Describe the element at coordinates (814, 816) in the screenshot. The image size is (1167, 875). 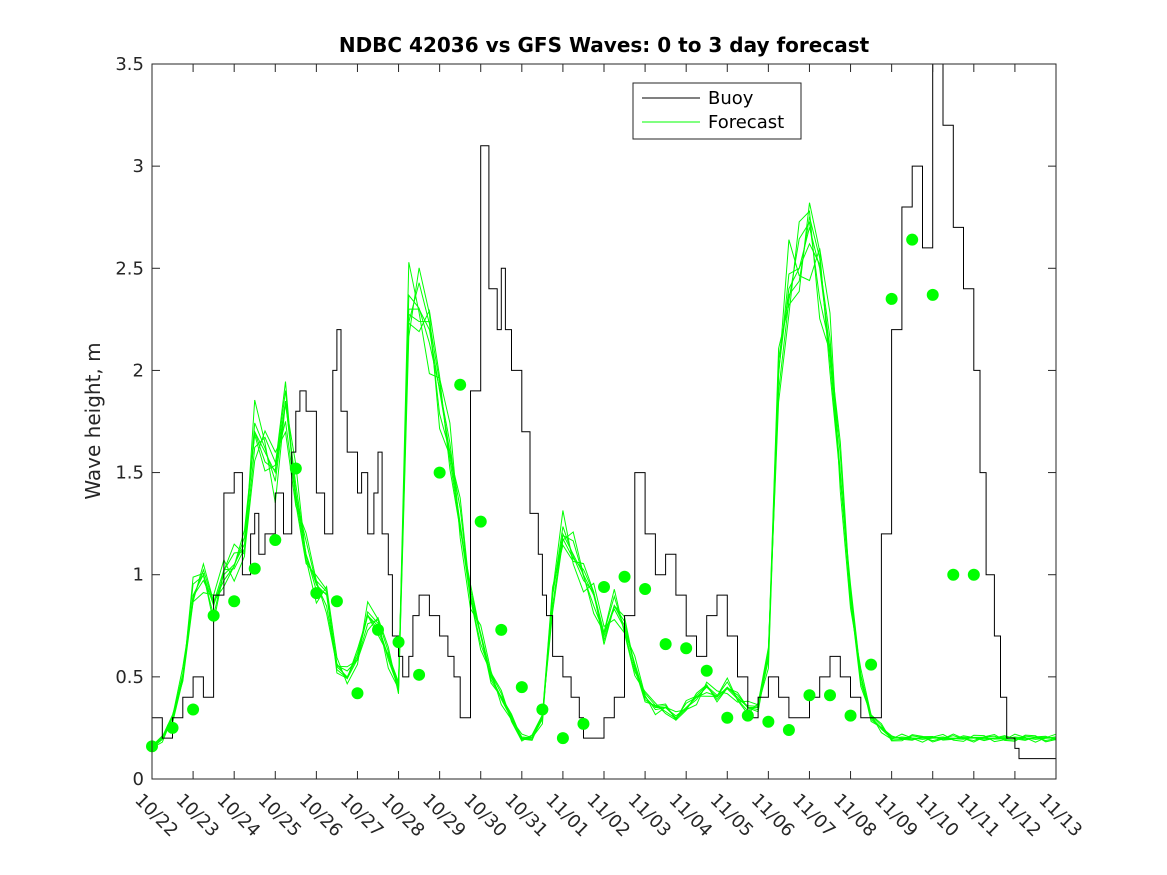
I see `x-tick-label: 11/07` at that location.